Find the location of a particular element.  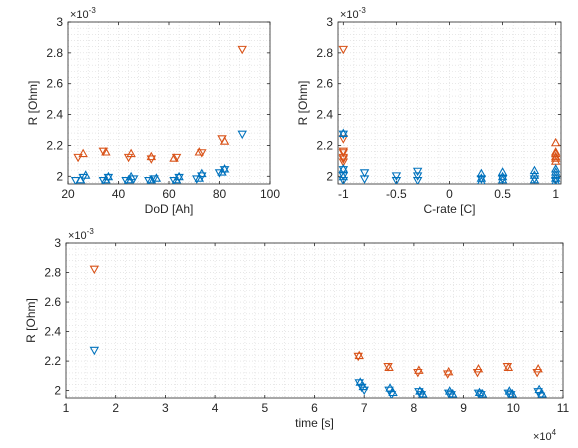

data-markers is located at coordinates (158, 114).